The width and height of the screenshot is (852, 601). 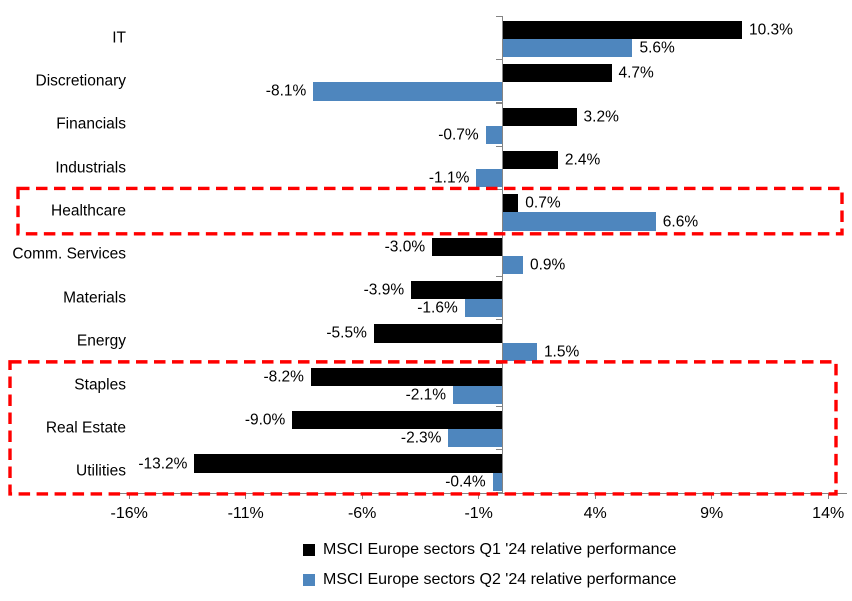 What do you see at coordinates (510, 203) in the screenshot?
I see `bar-s1-healthcare` at bounding box center [510, 203].